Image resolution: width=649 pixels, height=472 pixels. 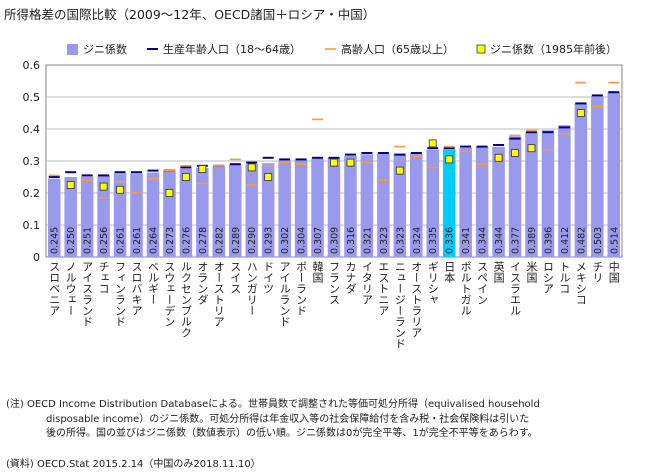 I want to click on bar-value-label: 0.503, so click(x=598, y=240).